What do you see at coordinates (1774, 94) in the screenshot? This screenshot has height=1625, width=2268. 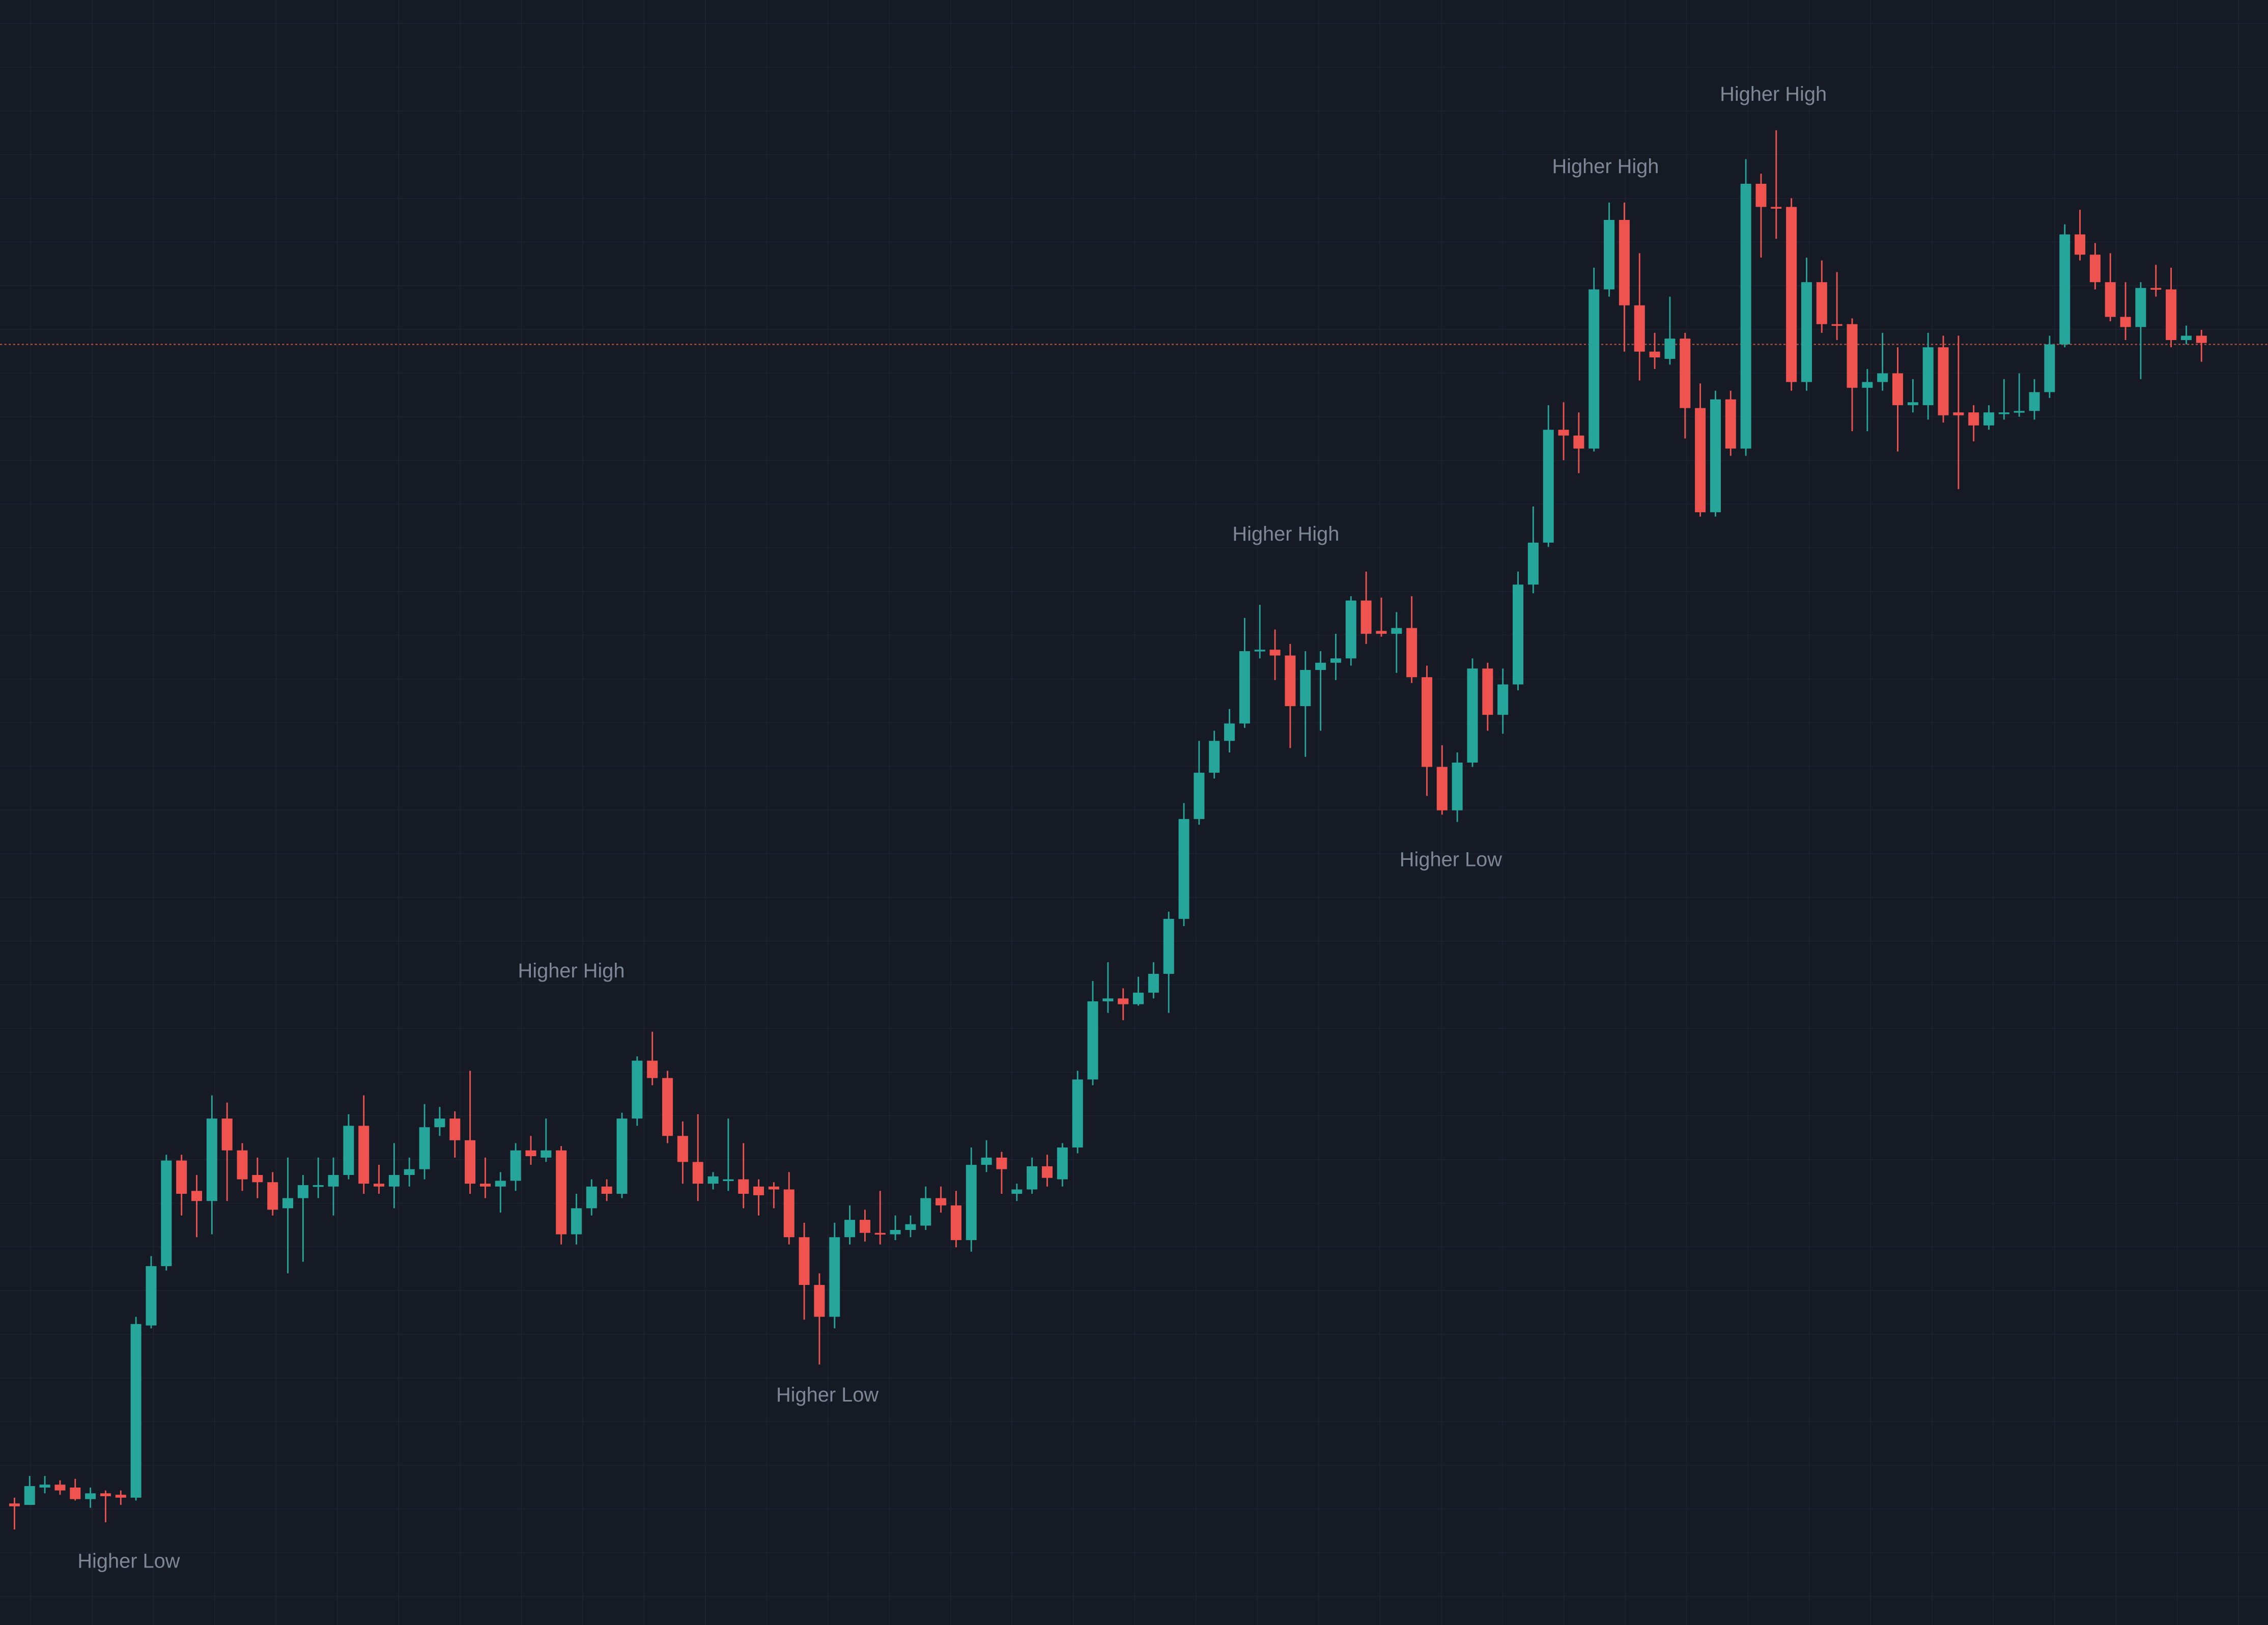 I see `annotation: Higher High` at bounding box center [1774, 94].